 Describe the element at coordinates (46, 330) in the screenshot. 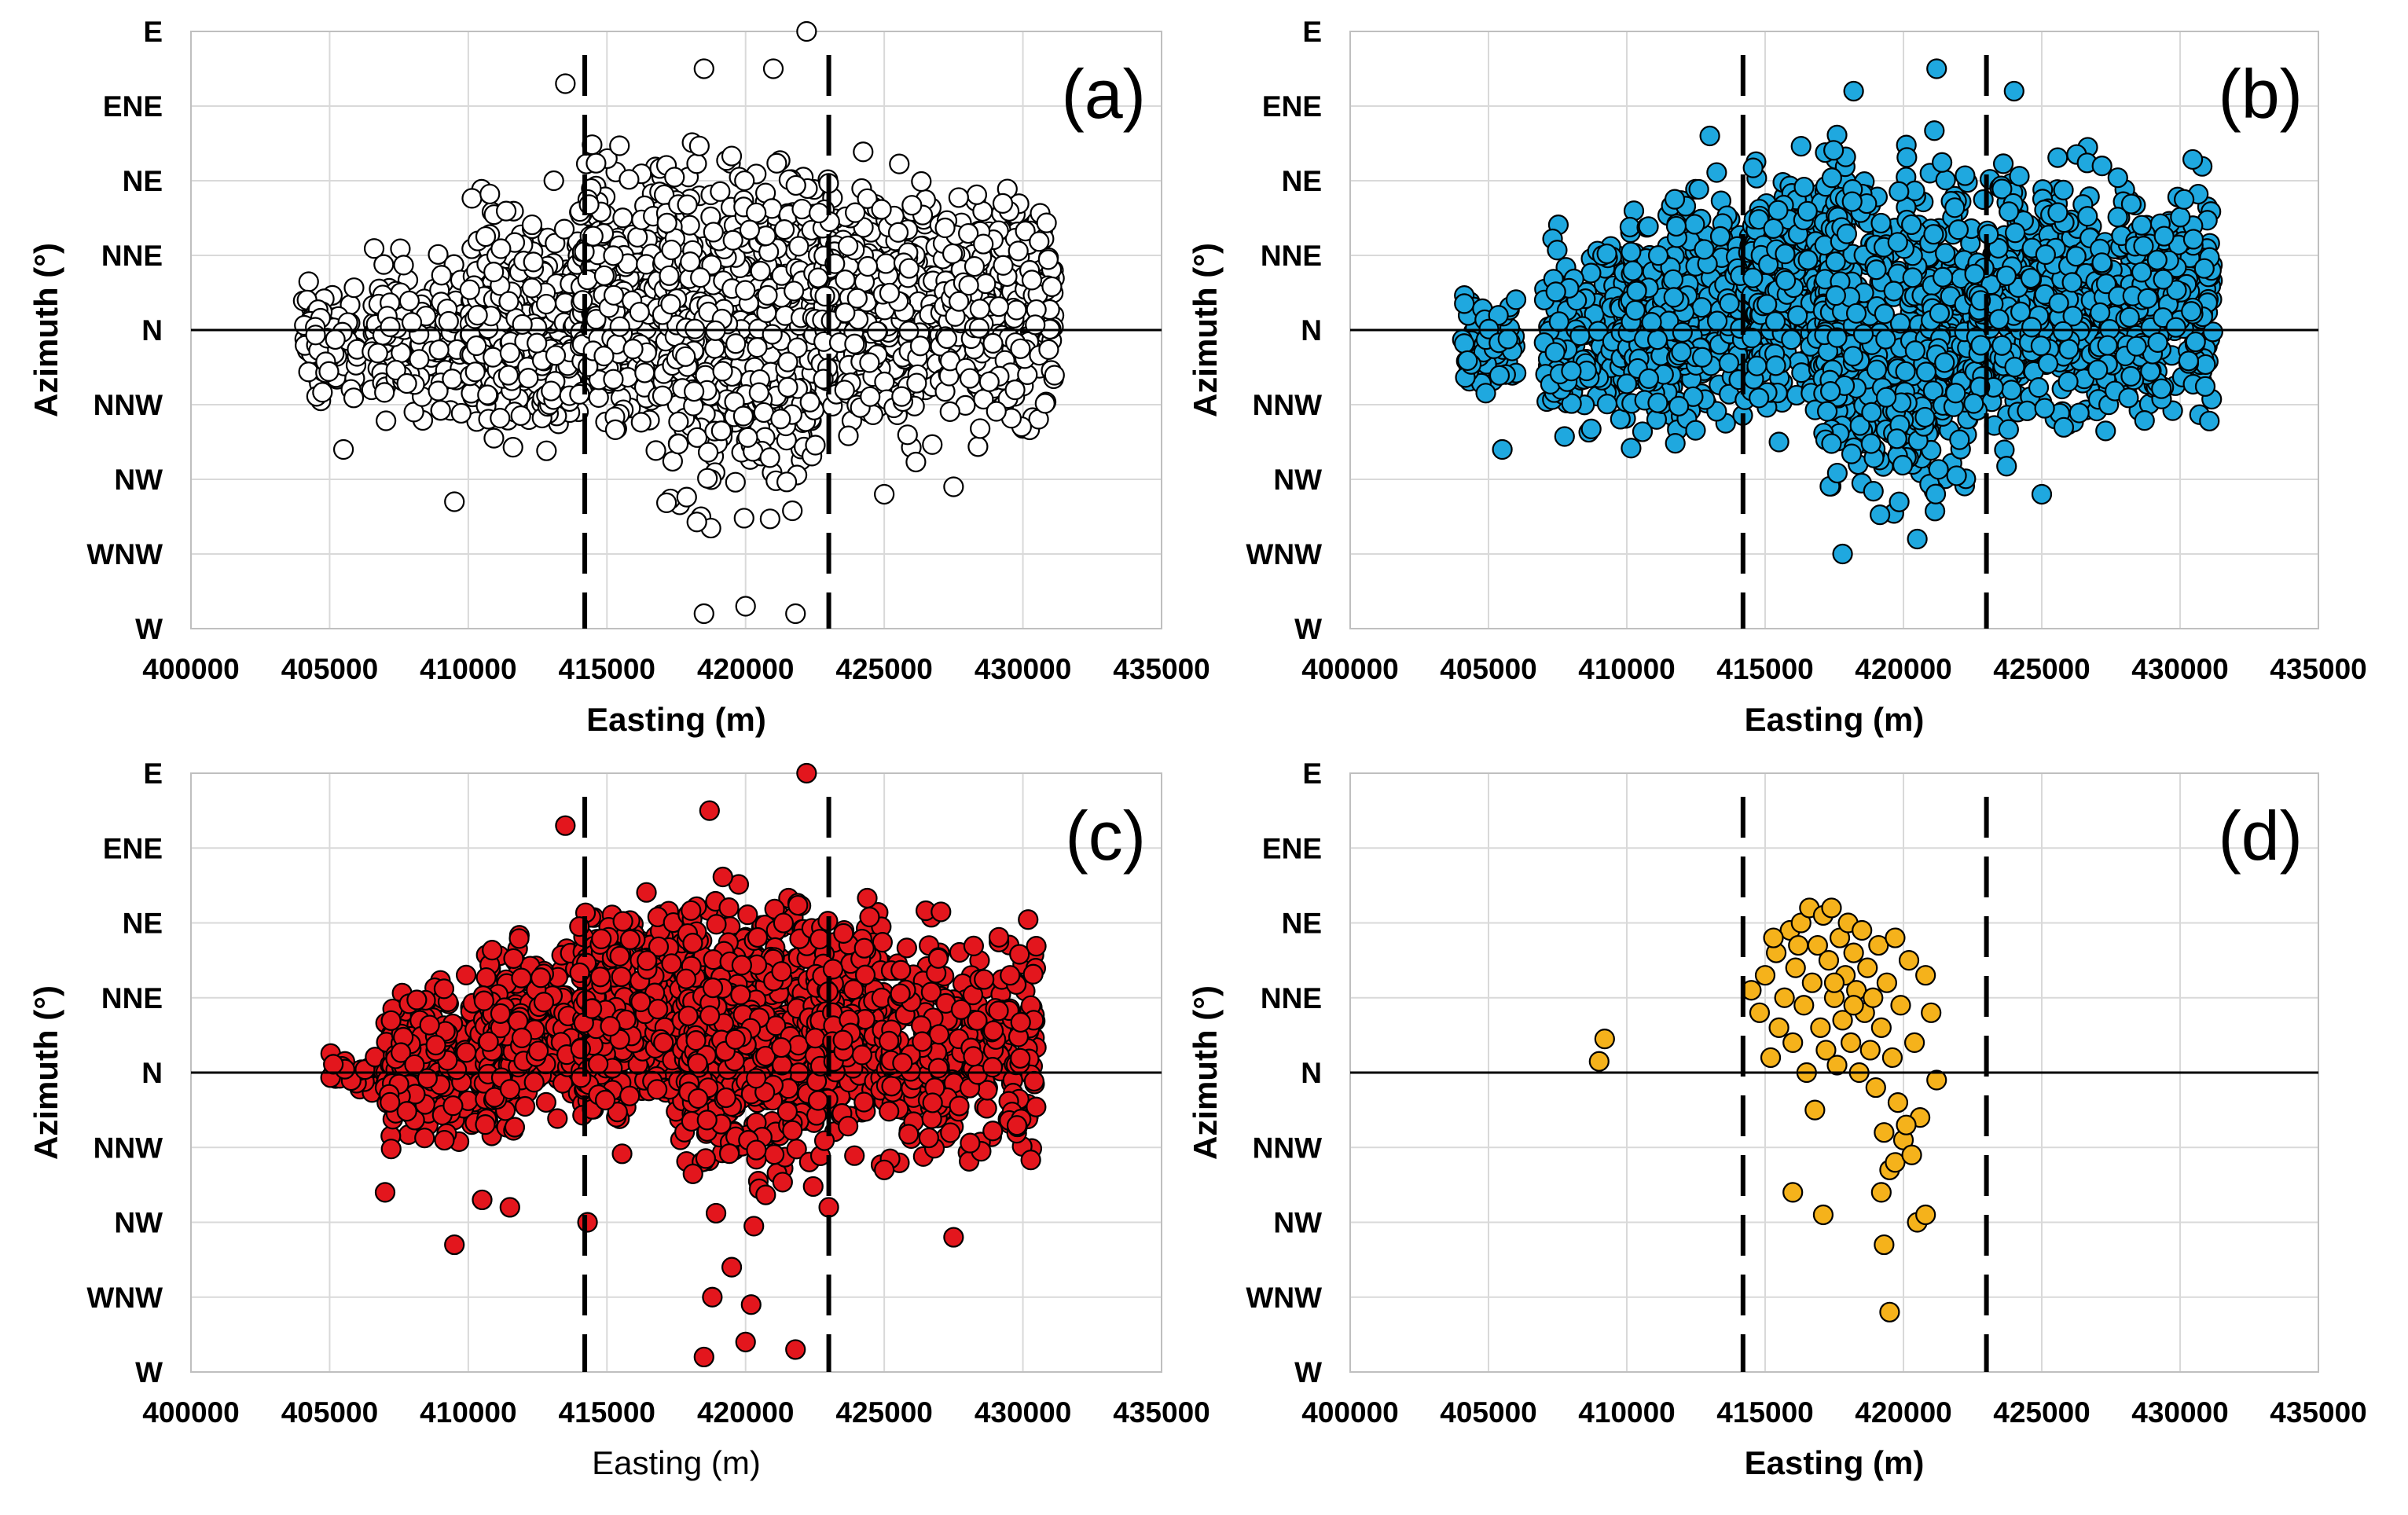

I see `y-axis-title: Azimuth (°)` at that location.